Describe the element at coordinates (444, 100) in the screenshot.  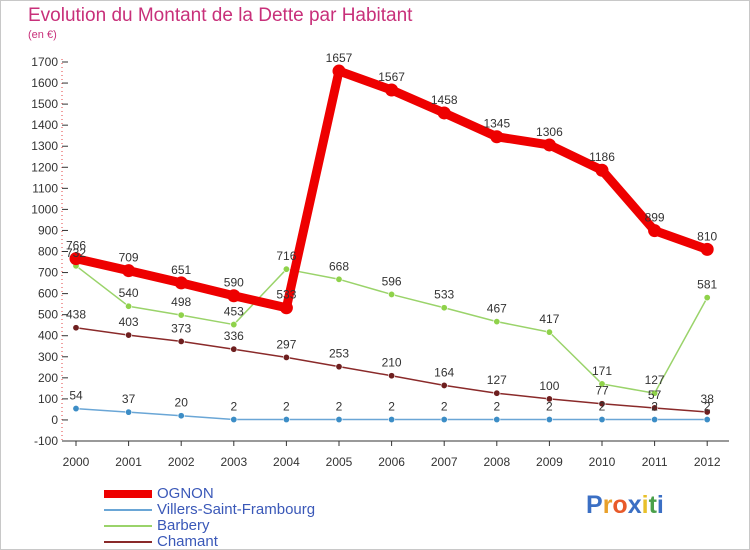
I see `data-label: 1458` at that location.